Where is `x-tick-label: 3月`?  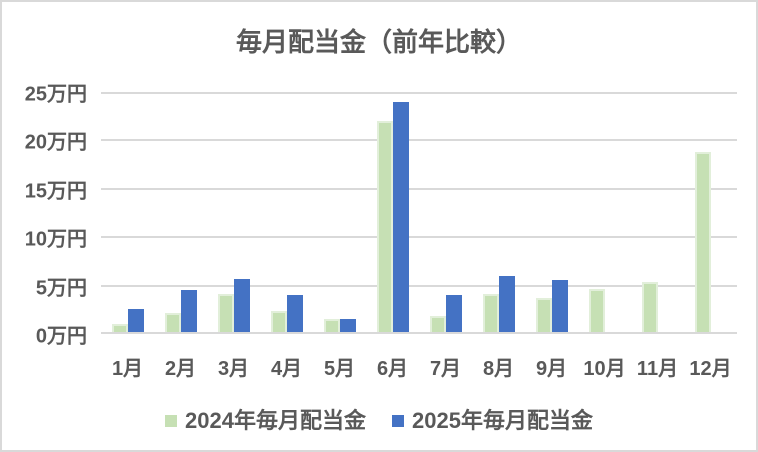
x-tick-label: 3月 is located at coordinates (233, 369).